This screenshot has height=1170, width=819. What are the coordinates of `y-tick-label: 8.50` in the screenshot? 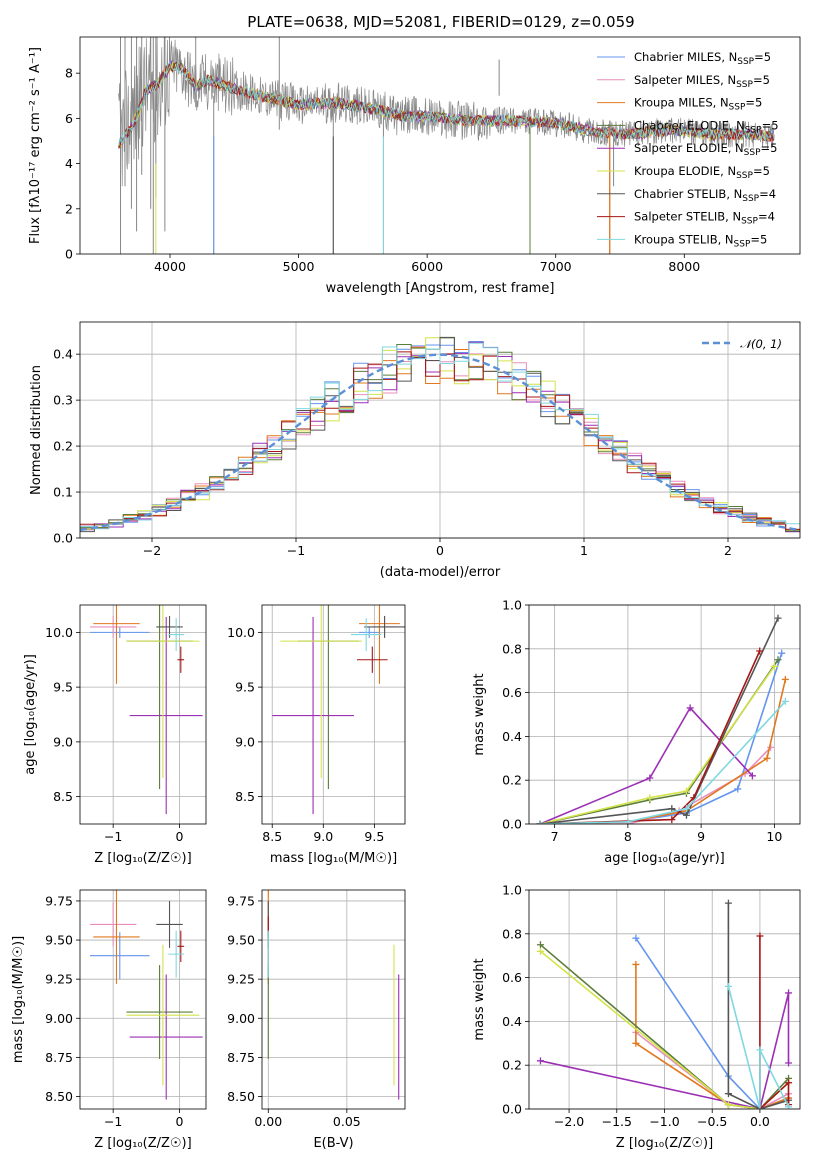 It's located at (241, 1096).